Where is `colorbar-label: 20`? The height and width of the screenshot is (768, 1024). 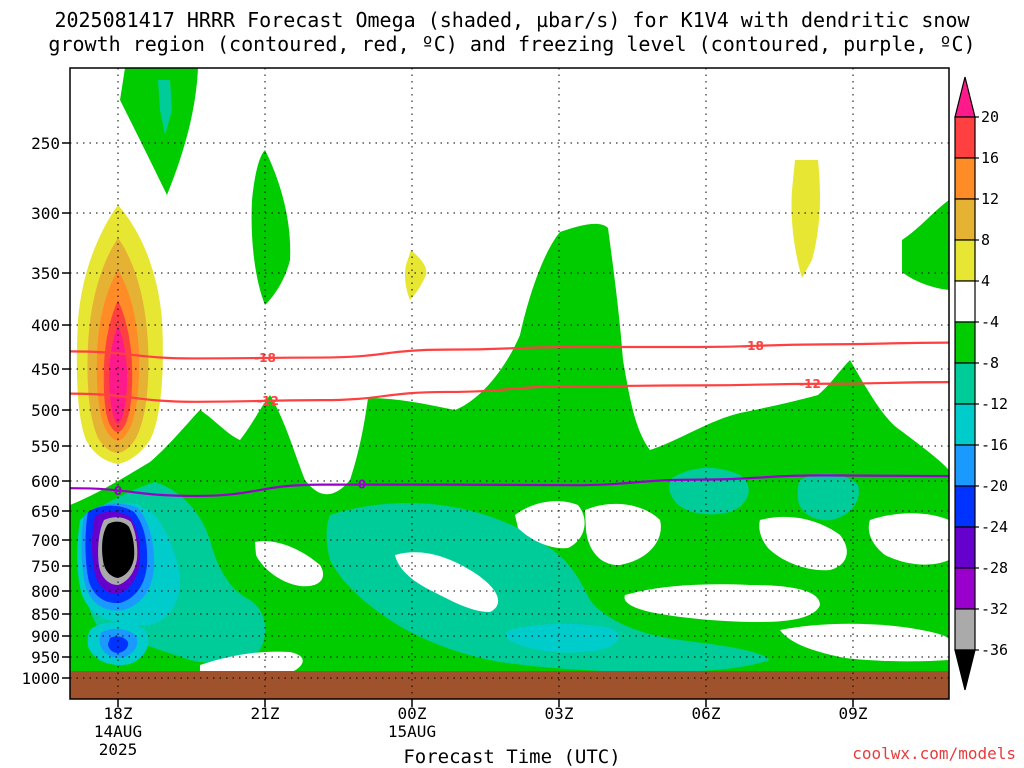
colorbar-label: 20 is located at coordinates (990, 117).